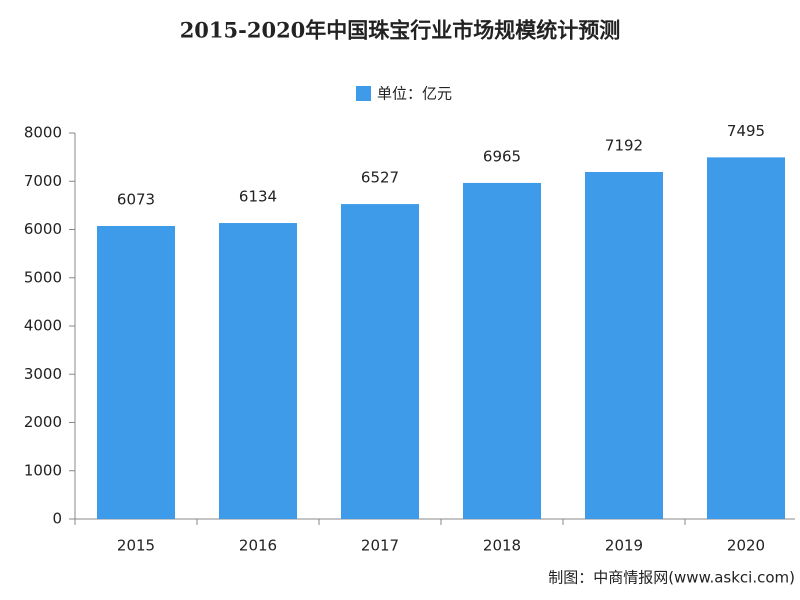  What do you see at coordinates (502, 156) in the screenshot?
I see `data-label: 6965` at bounding box center [502, 156].